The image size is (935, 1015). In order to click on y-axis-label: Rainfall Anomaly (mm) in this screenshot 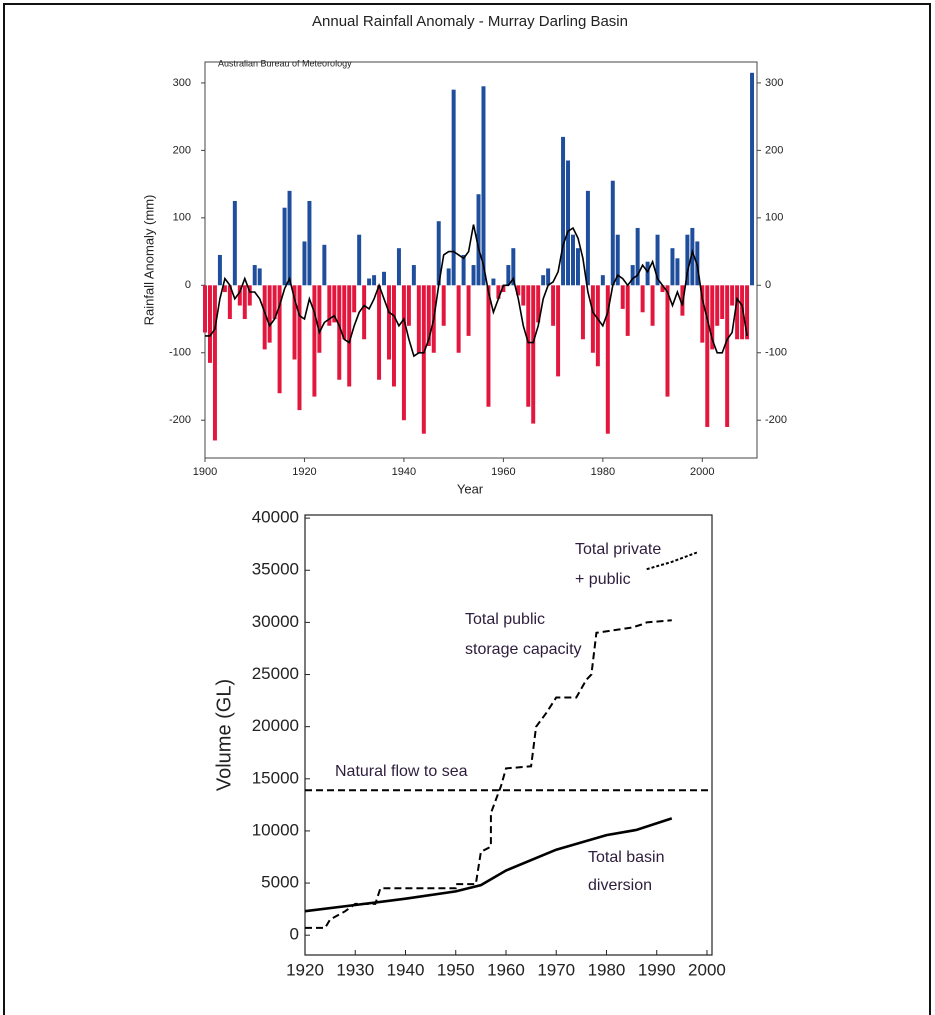, I will do `click(148, 260)`.